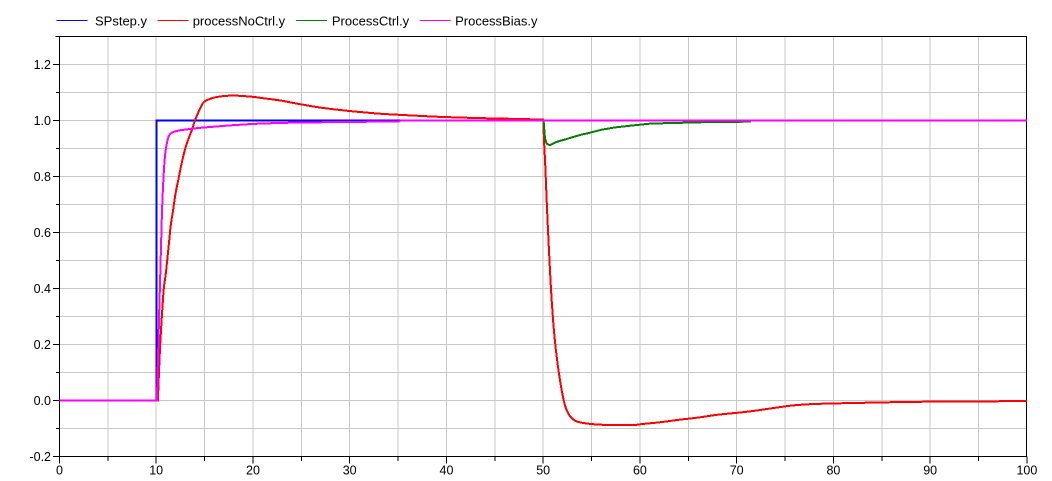 This screenshot has width=1052, height=481. Describe the element at coordinates (40, 457) in the screenshot. I see `svg-text: -0.2` at that location.